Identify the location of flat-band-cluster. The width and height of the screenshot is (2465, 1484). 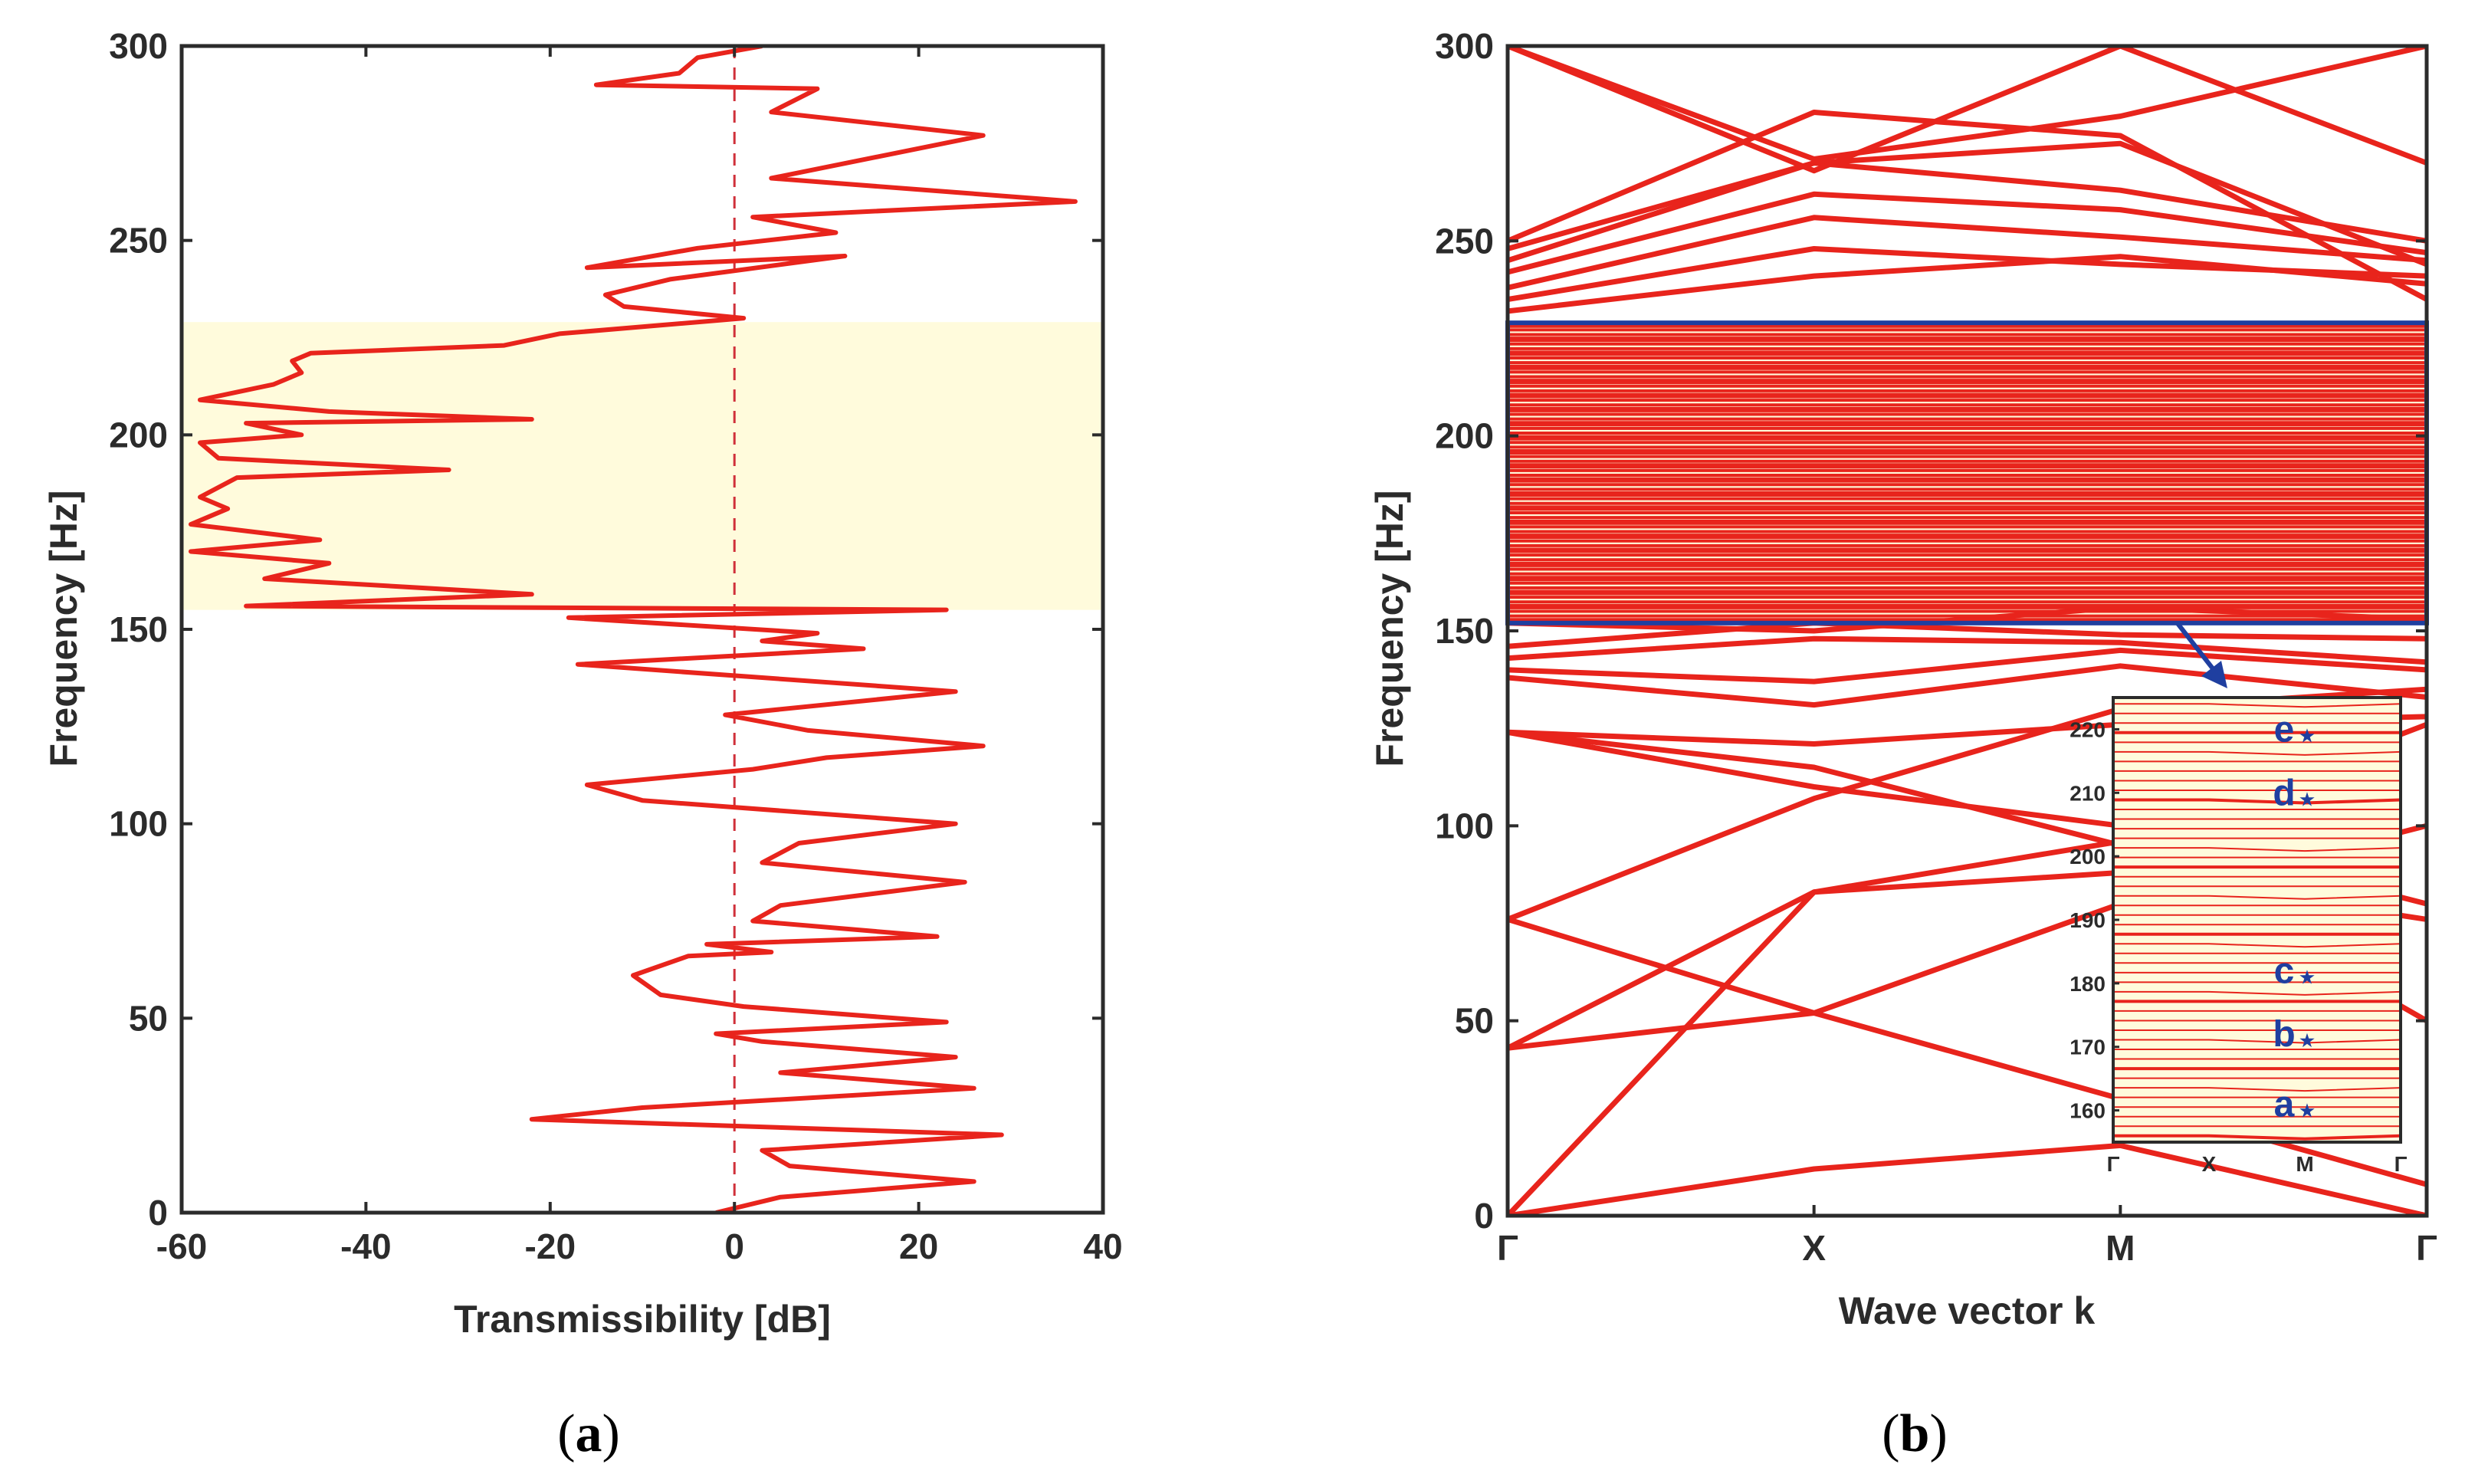
(1967, 473).